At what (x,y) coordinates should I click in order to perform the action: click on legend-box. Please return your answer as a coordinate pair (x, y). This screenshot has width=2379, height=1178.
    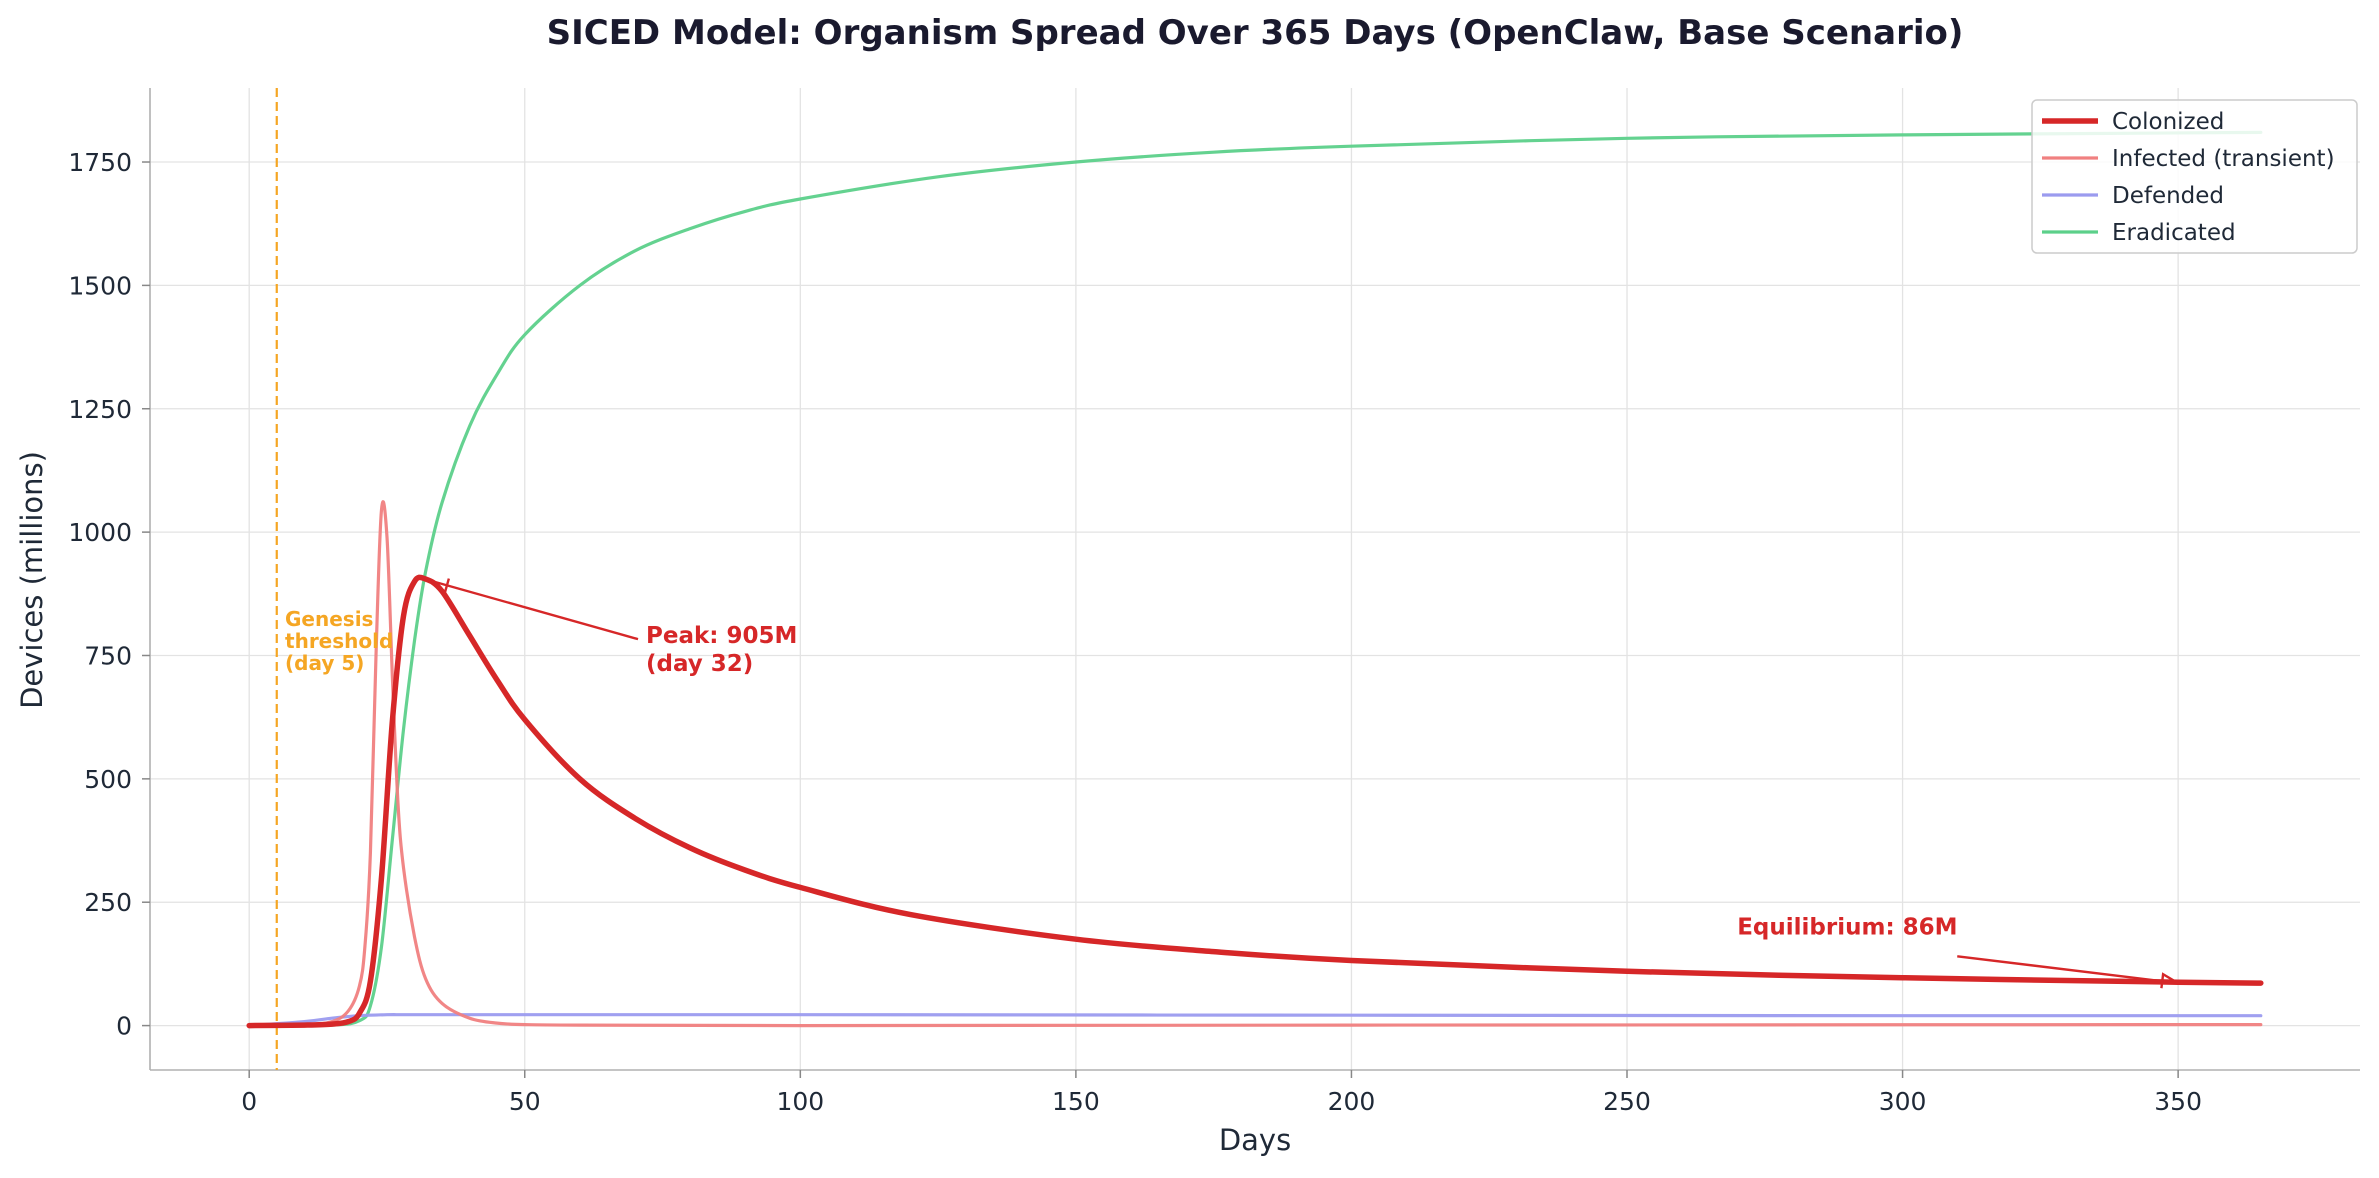
    Looking at the image, I should click on (2194, 176).